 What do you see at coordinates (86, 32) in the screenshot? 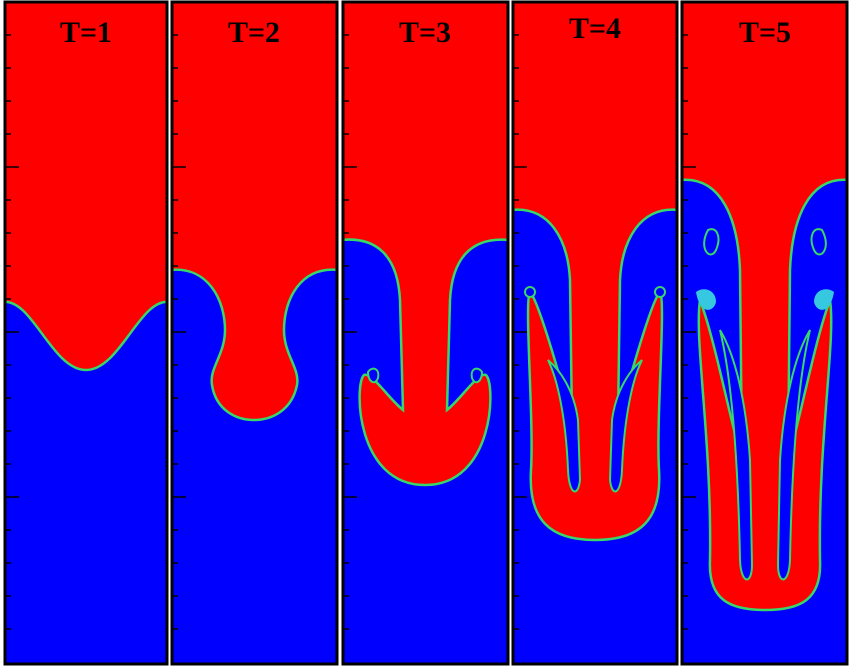
I see `panel-label: T=1` at bounding box center [86, 32].